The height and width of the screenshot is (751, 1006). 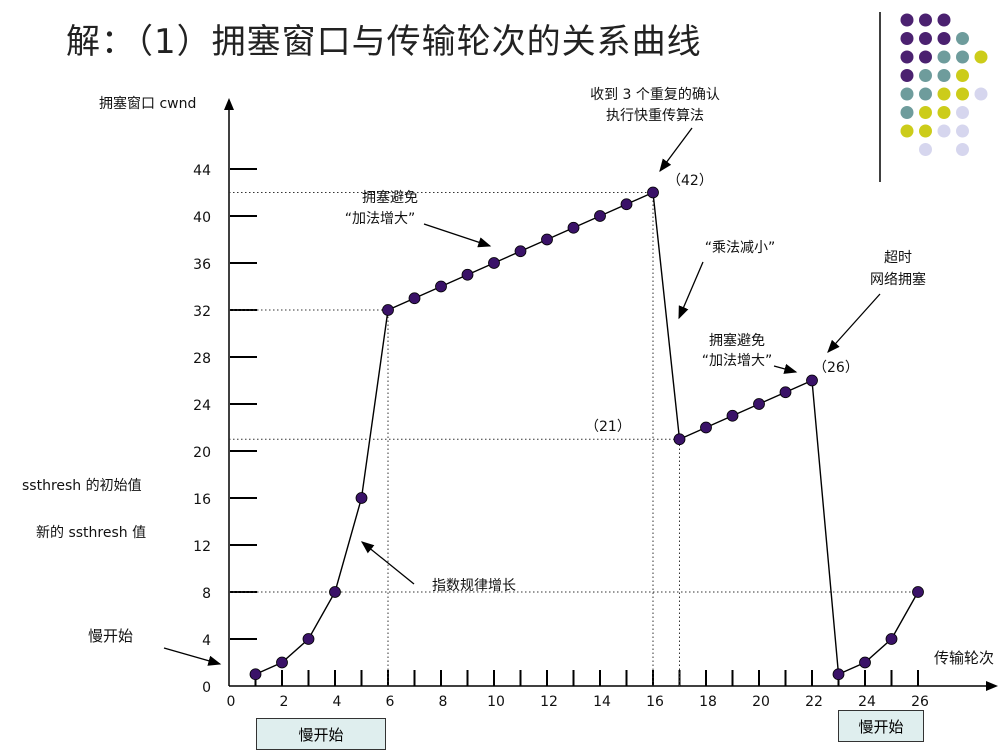 I want to click on y-axis-label: 拥塞窗口 cwnd, so click(x=147, y=103).